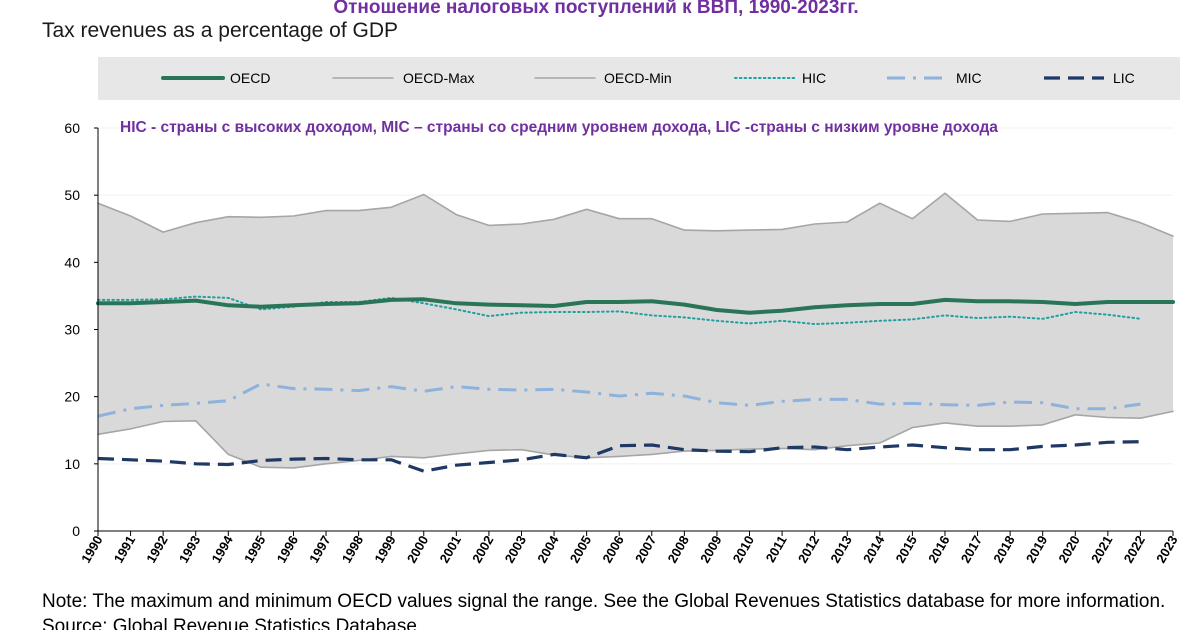  Describe the element at coordinates (645, 549) in the screenshot. I see `x-tick-label: 2007` at that location.